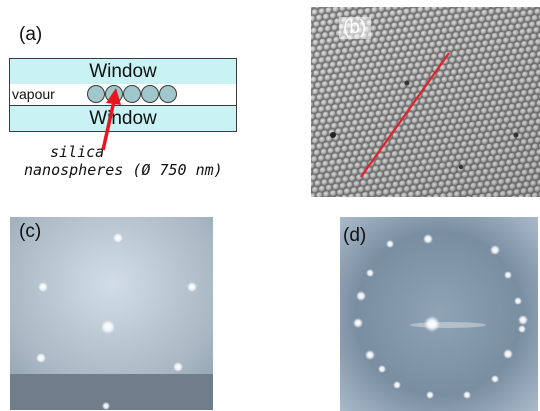 This screenshot has height=411, width=540. What do you see at coordinates (31, 34) in the screenshot?
I see `panel-a-label: (a)` at bounding box center [31, 34].